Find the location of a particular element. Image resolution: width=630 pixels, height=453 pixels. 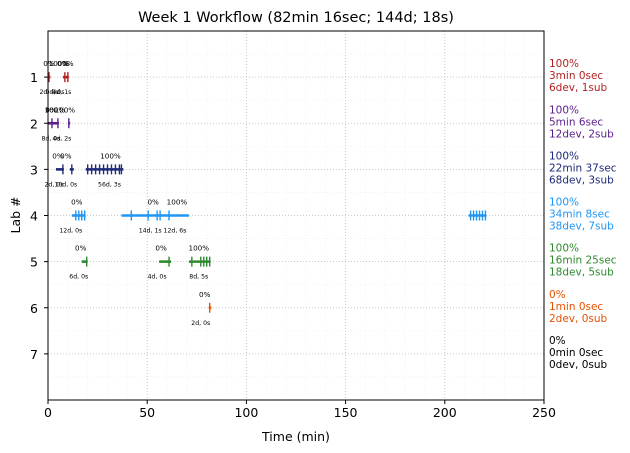

summary-line: 2dev, 0sub is located at coordinates (578, 319).